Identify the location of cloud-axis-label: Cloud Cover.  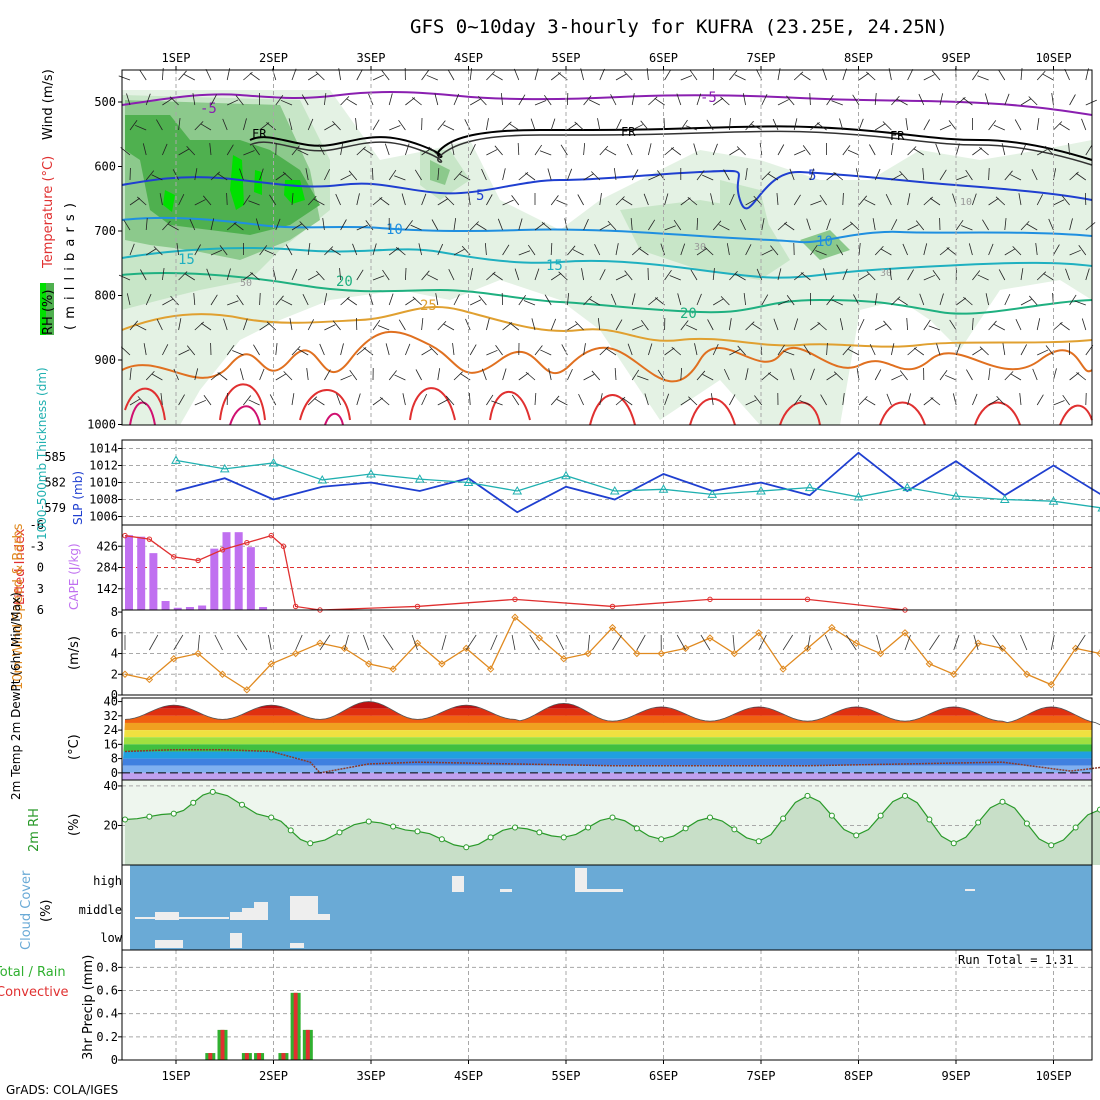
(26, 910).